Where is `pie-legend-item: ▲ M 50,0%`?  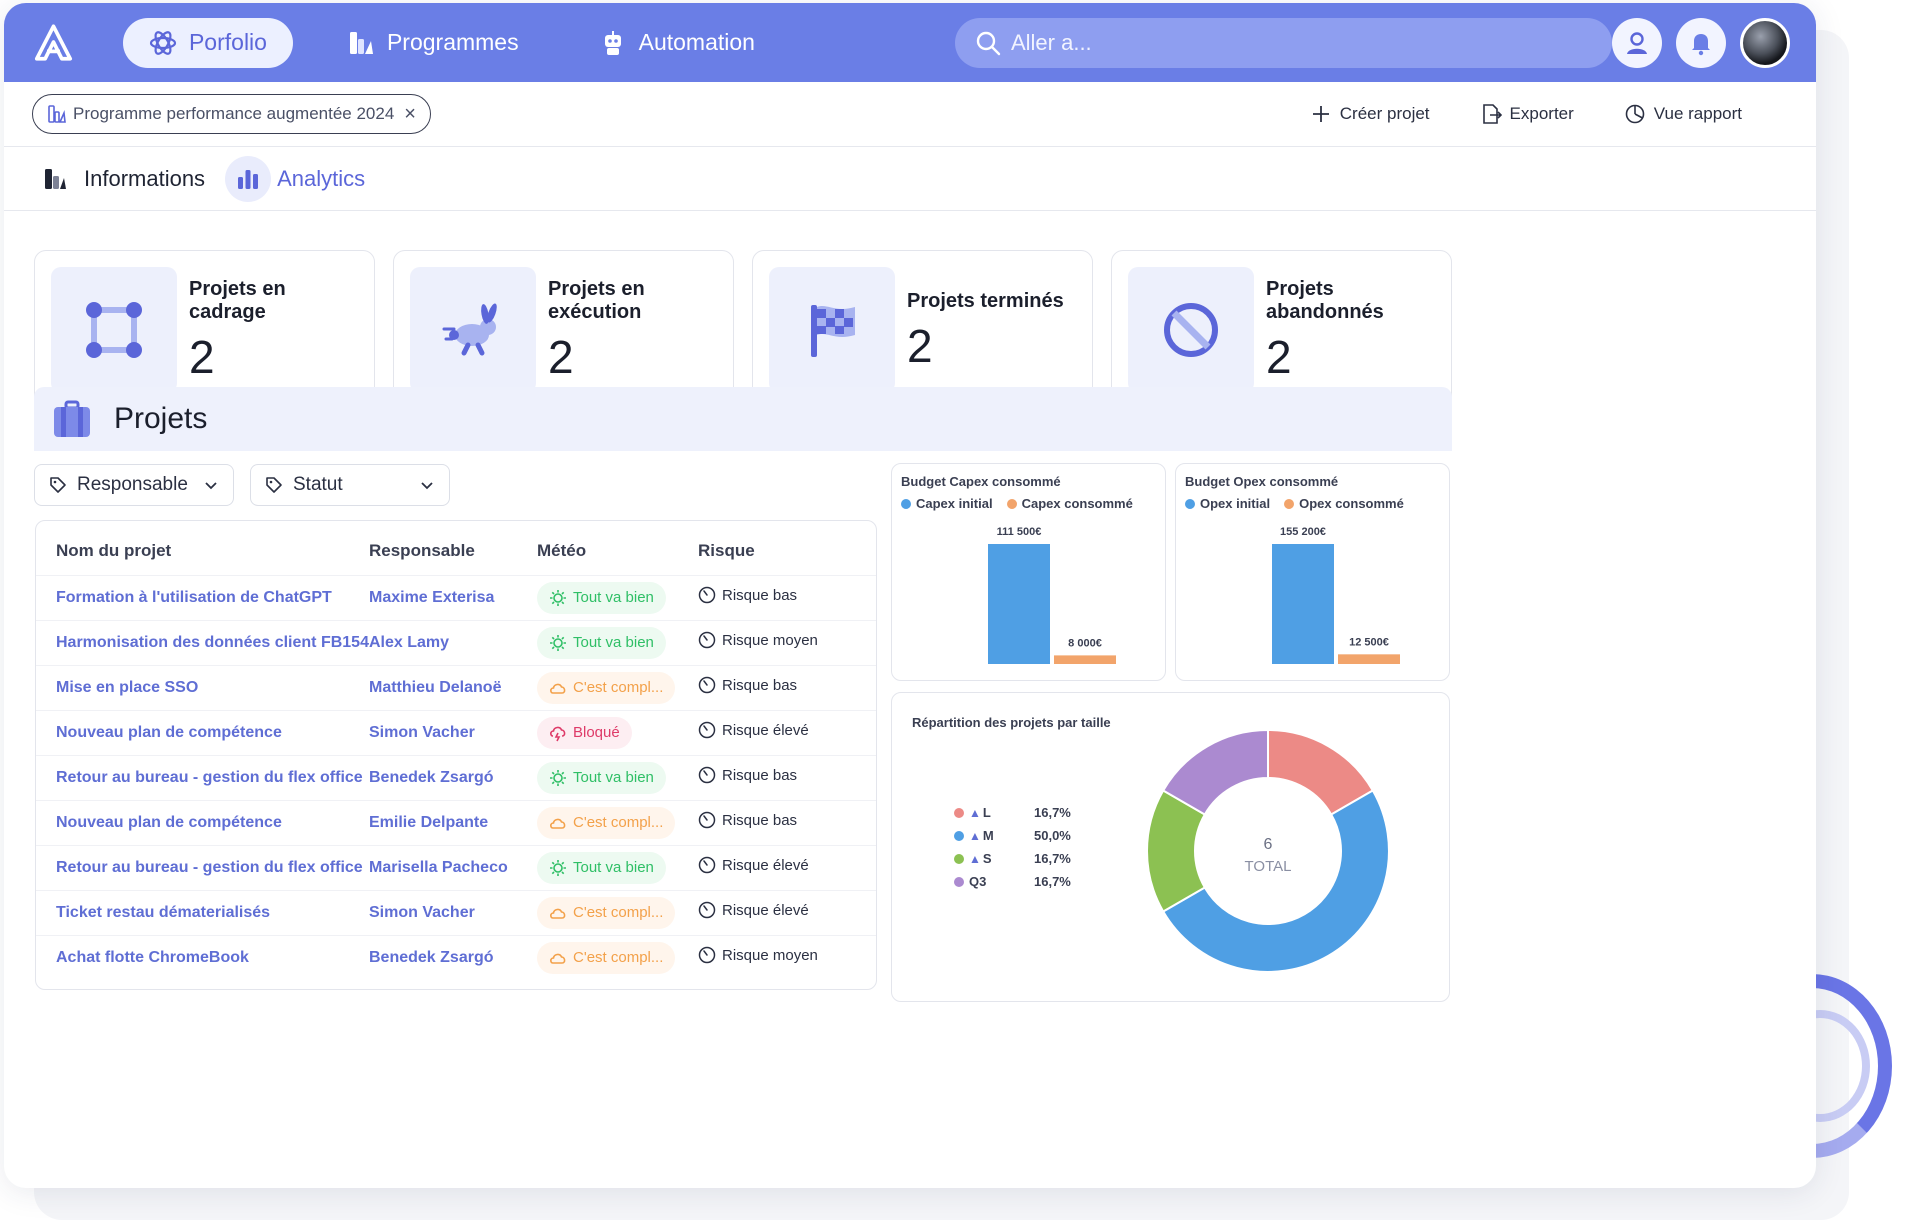
pie-legend-item: ▲ M 50,0% is located at coordinates (1012, 835).